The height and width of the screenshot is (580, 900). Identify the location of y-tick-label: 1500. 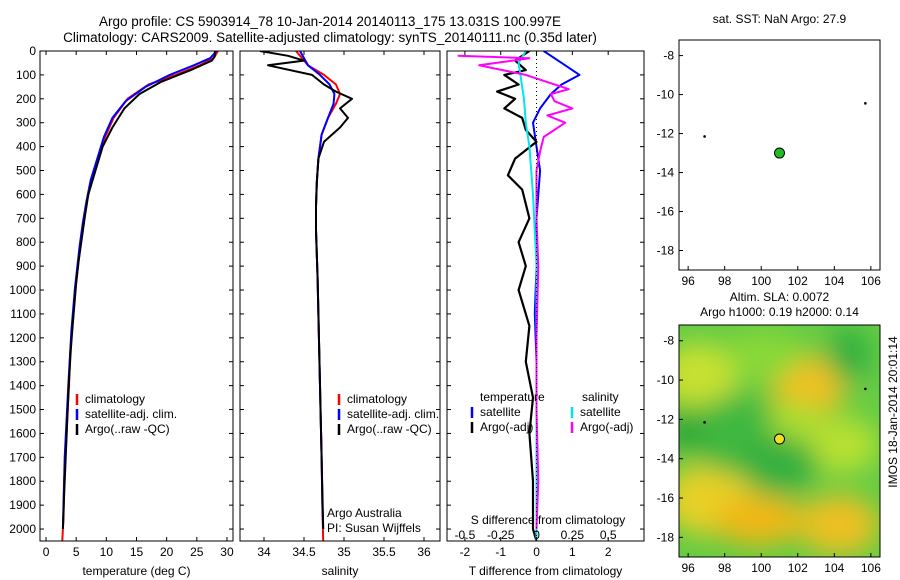
(22, 410).